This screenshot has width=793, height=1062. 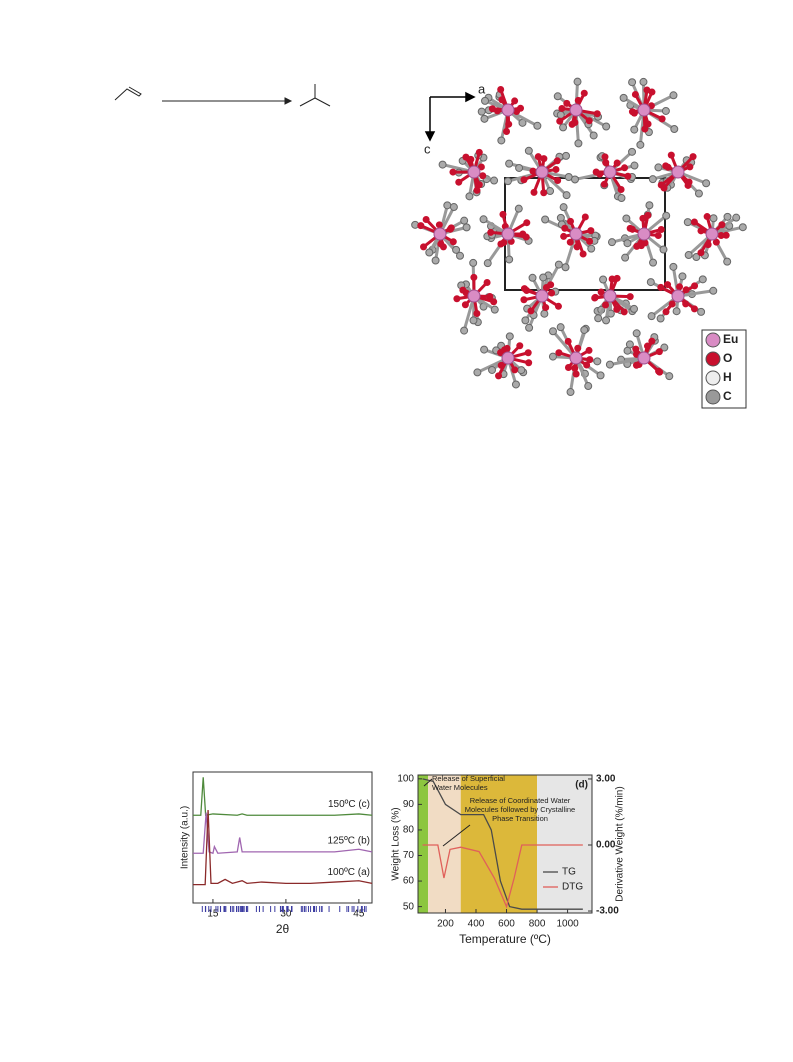 I want to click on axis-label: c, so click(x=427, y=148).